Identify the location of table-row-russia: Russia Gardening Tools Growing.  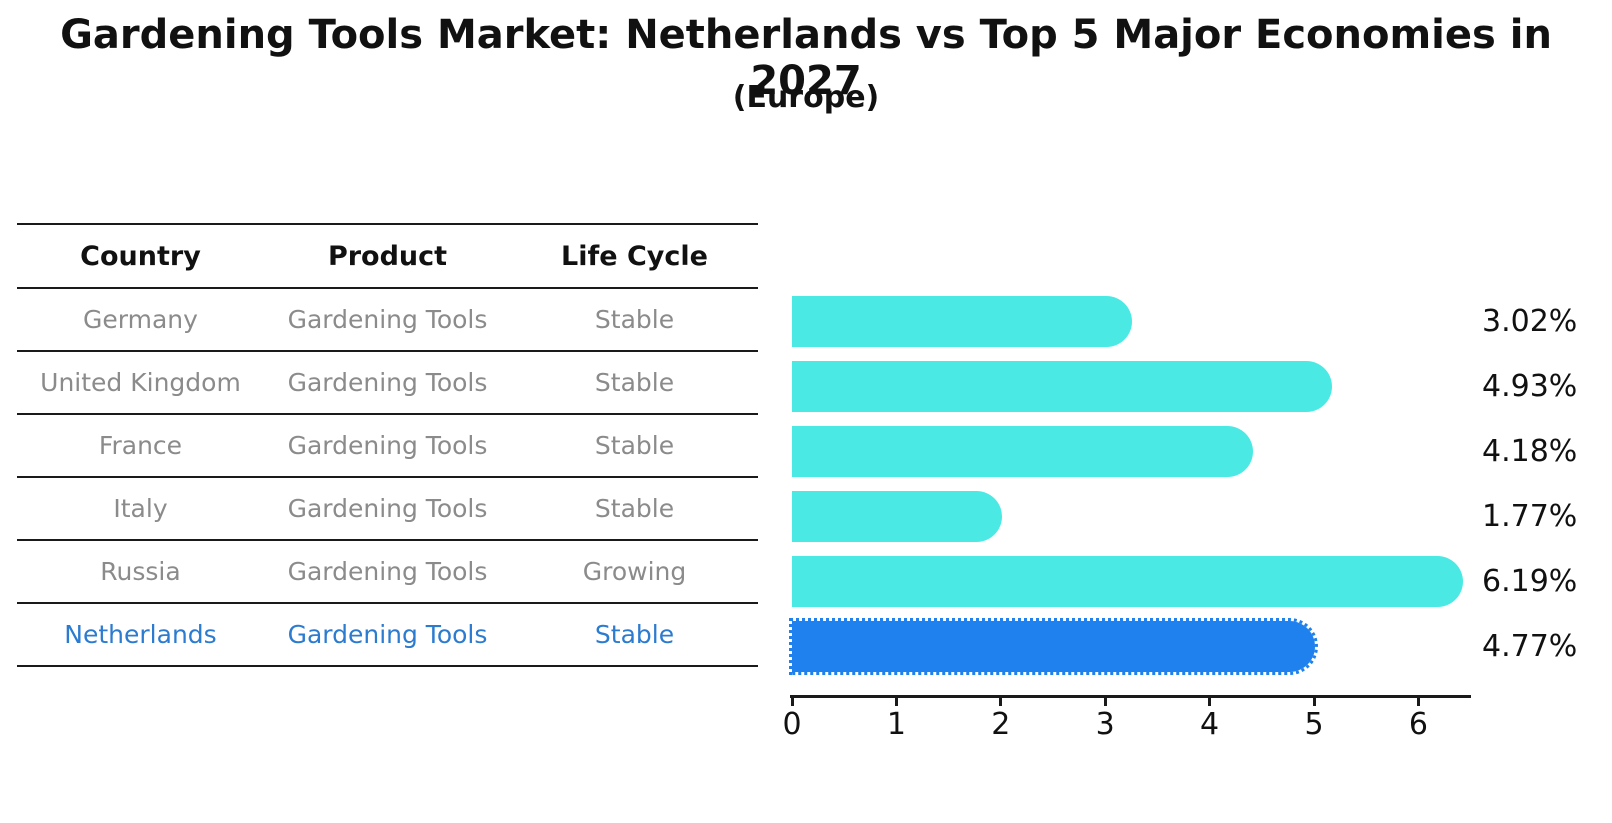
(387, 572).